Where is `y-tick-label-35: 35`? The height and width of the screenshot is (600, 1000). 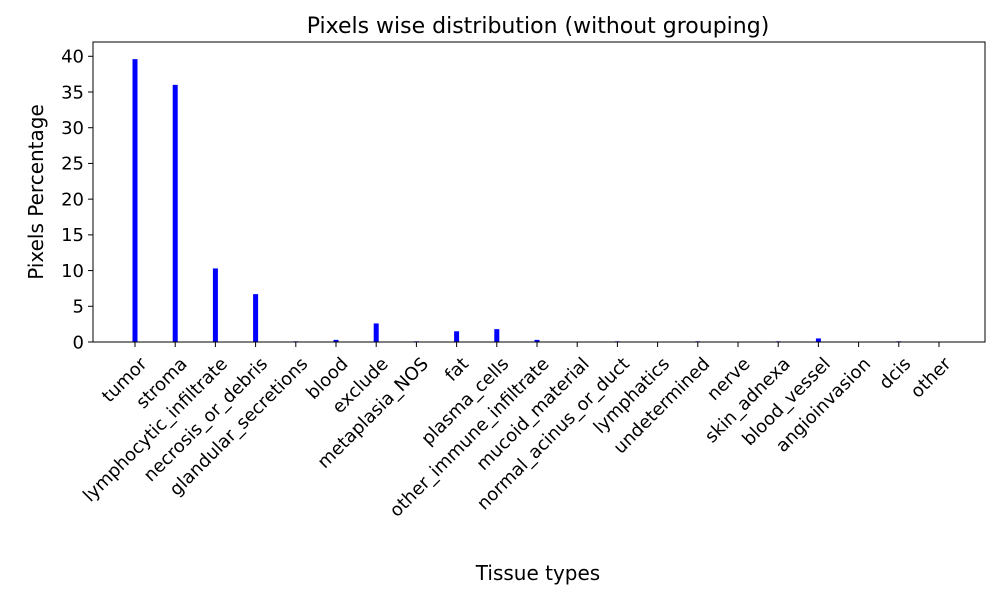
y-tick-label-35: 35 is located at coordinates (72, 92).